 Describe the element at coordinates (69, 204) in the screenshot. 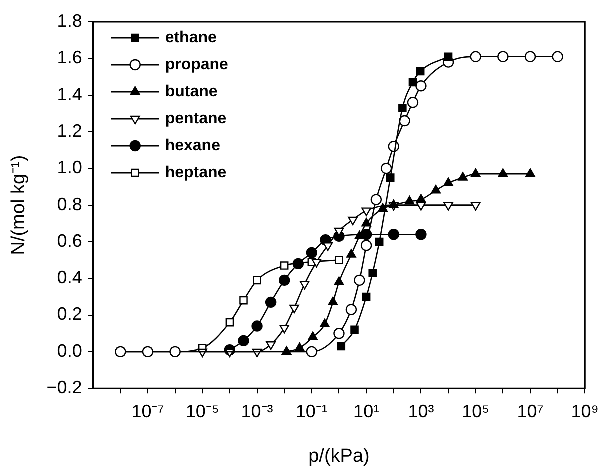

I see `y-tick-label: 0.8` at that location.